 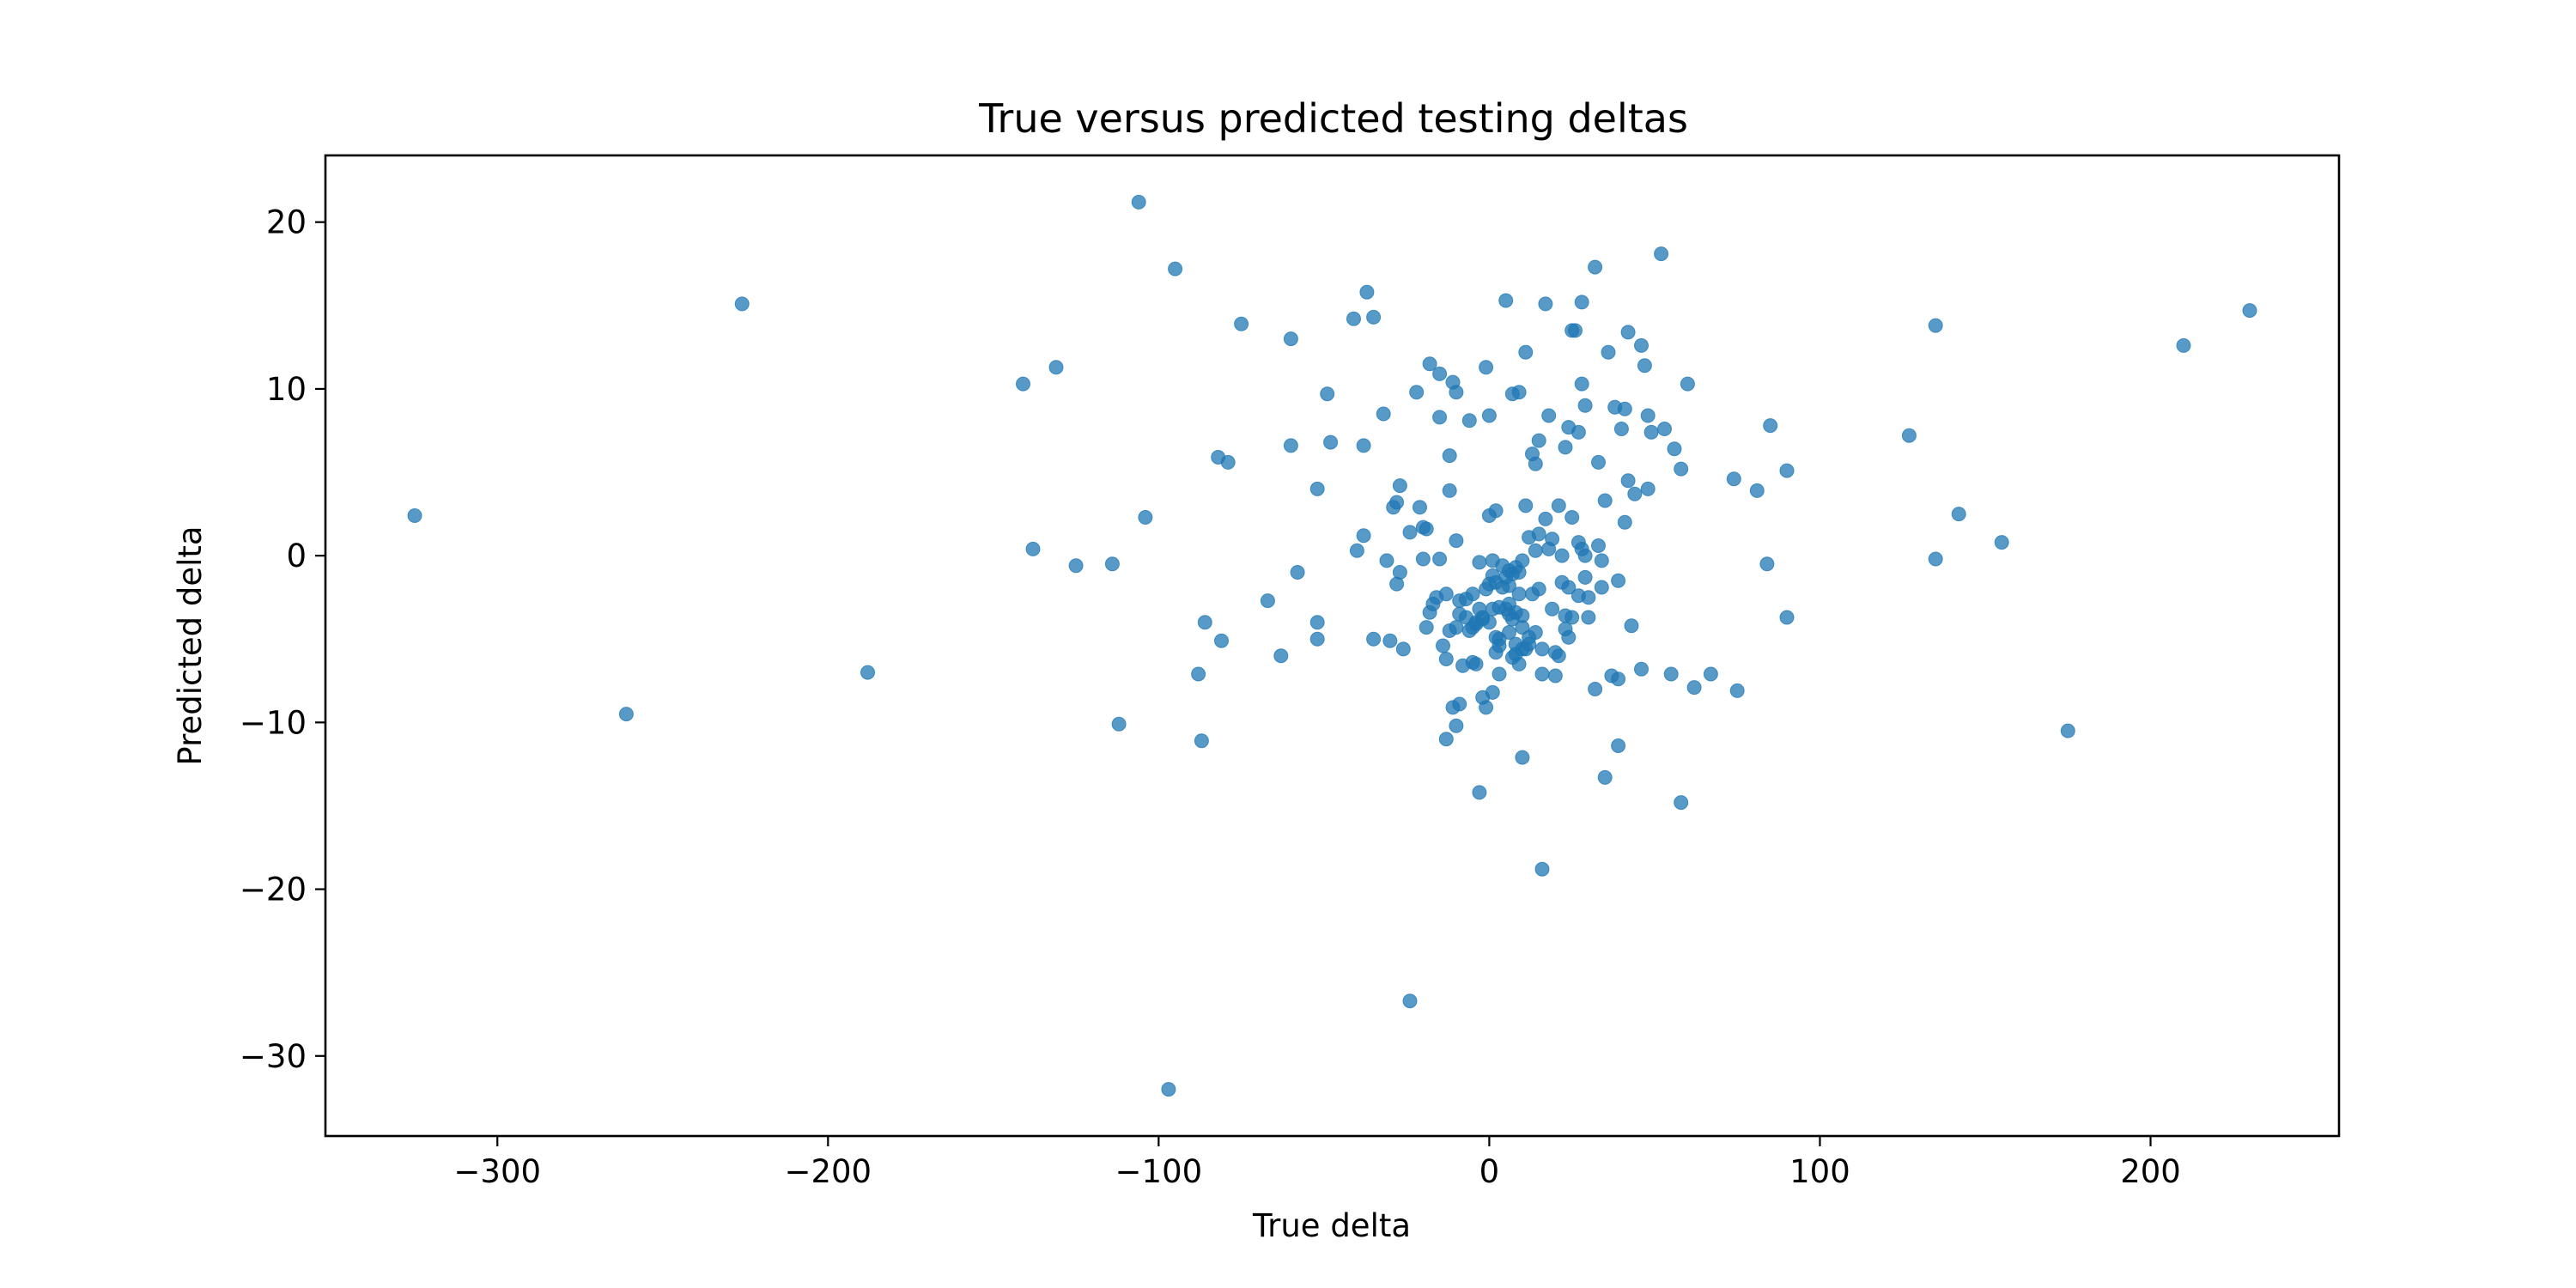 I want to click on x-axis-label: True delta, so click(x=1331, y=1225).